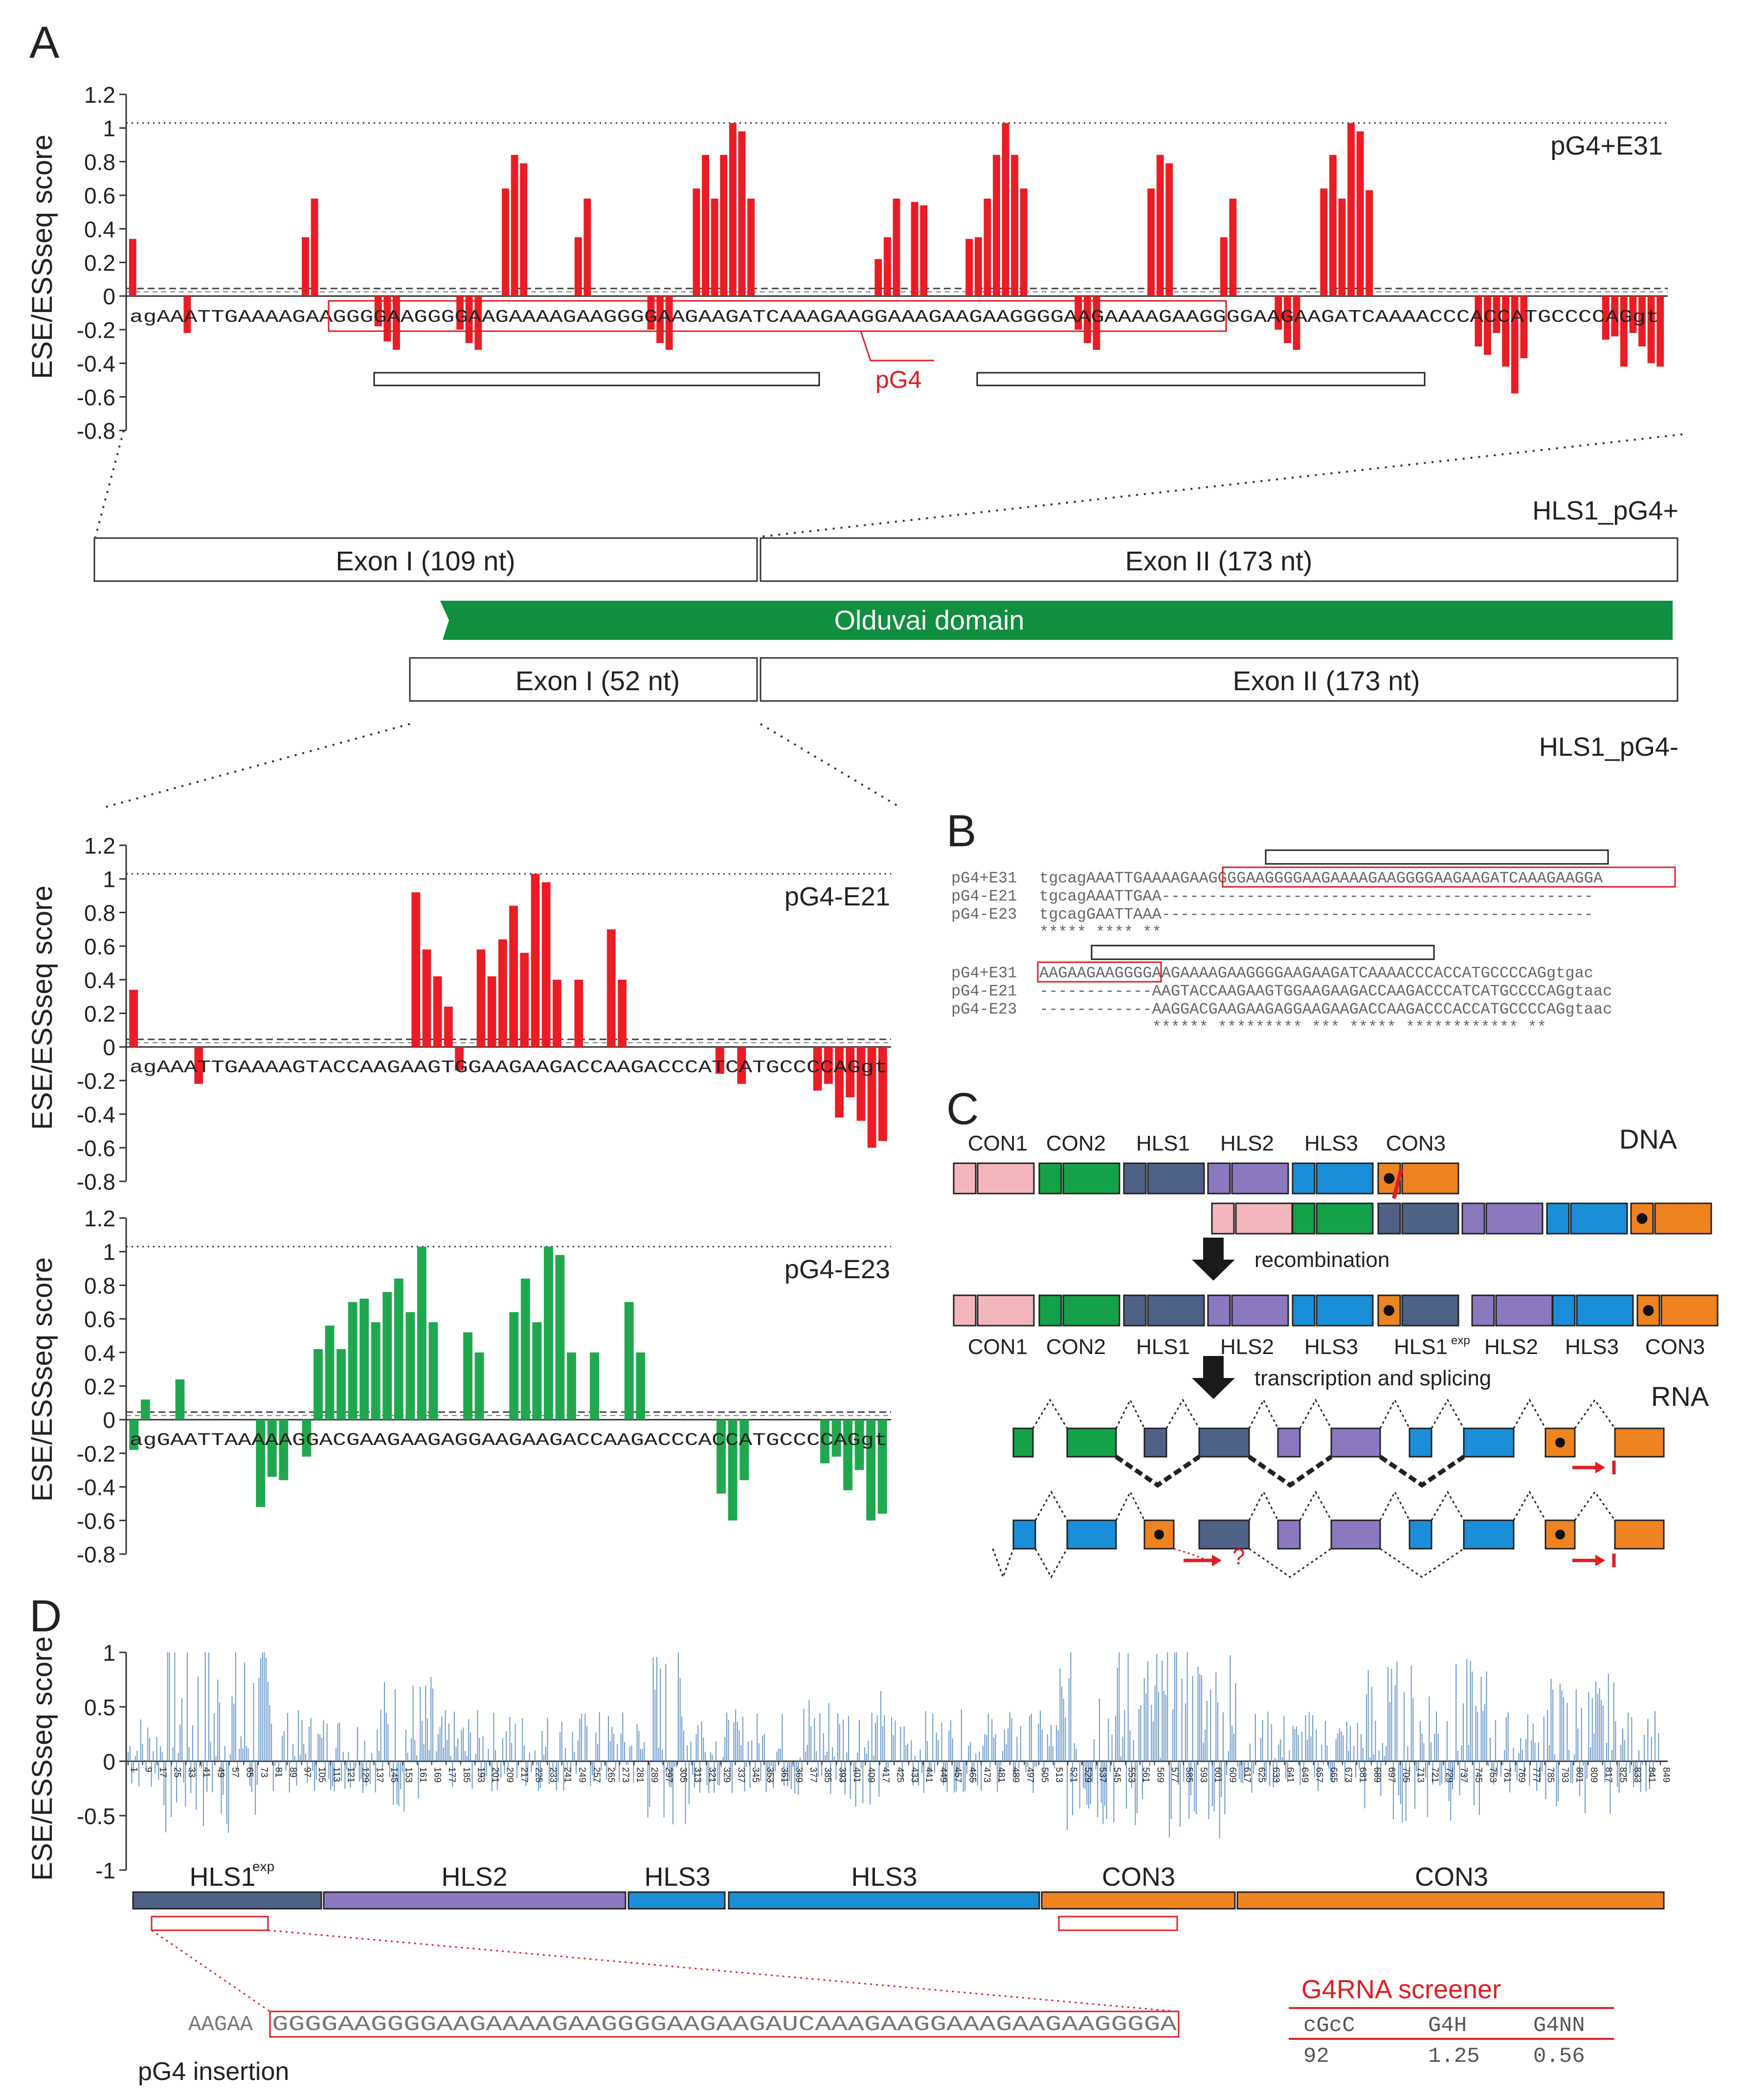  I want to click on hls3-segment, so click(884, 1901).